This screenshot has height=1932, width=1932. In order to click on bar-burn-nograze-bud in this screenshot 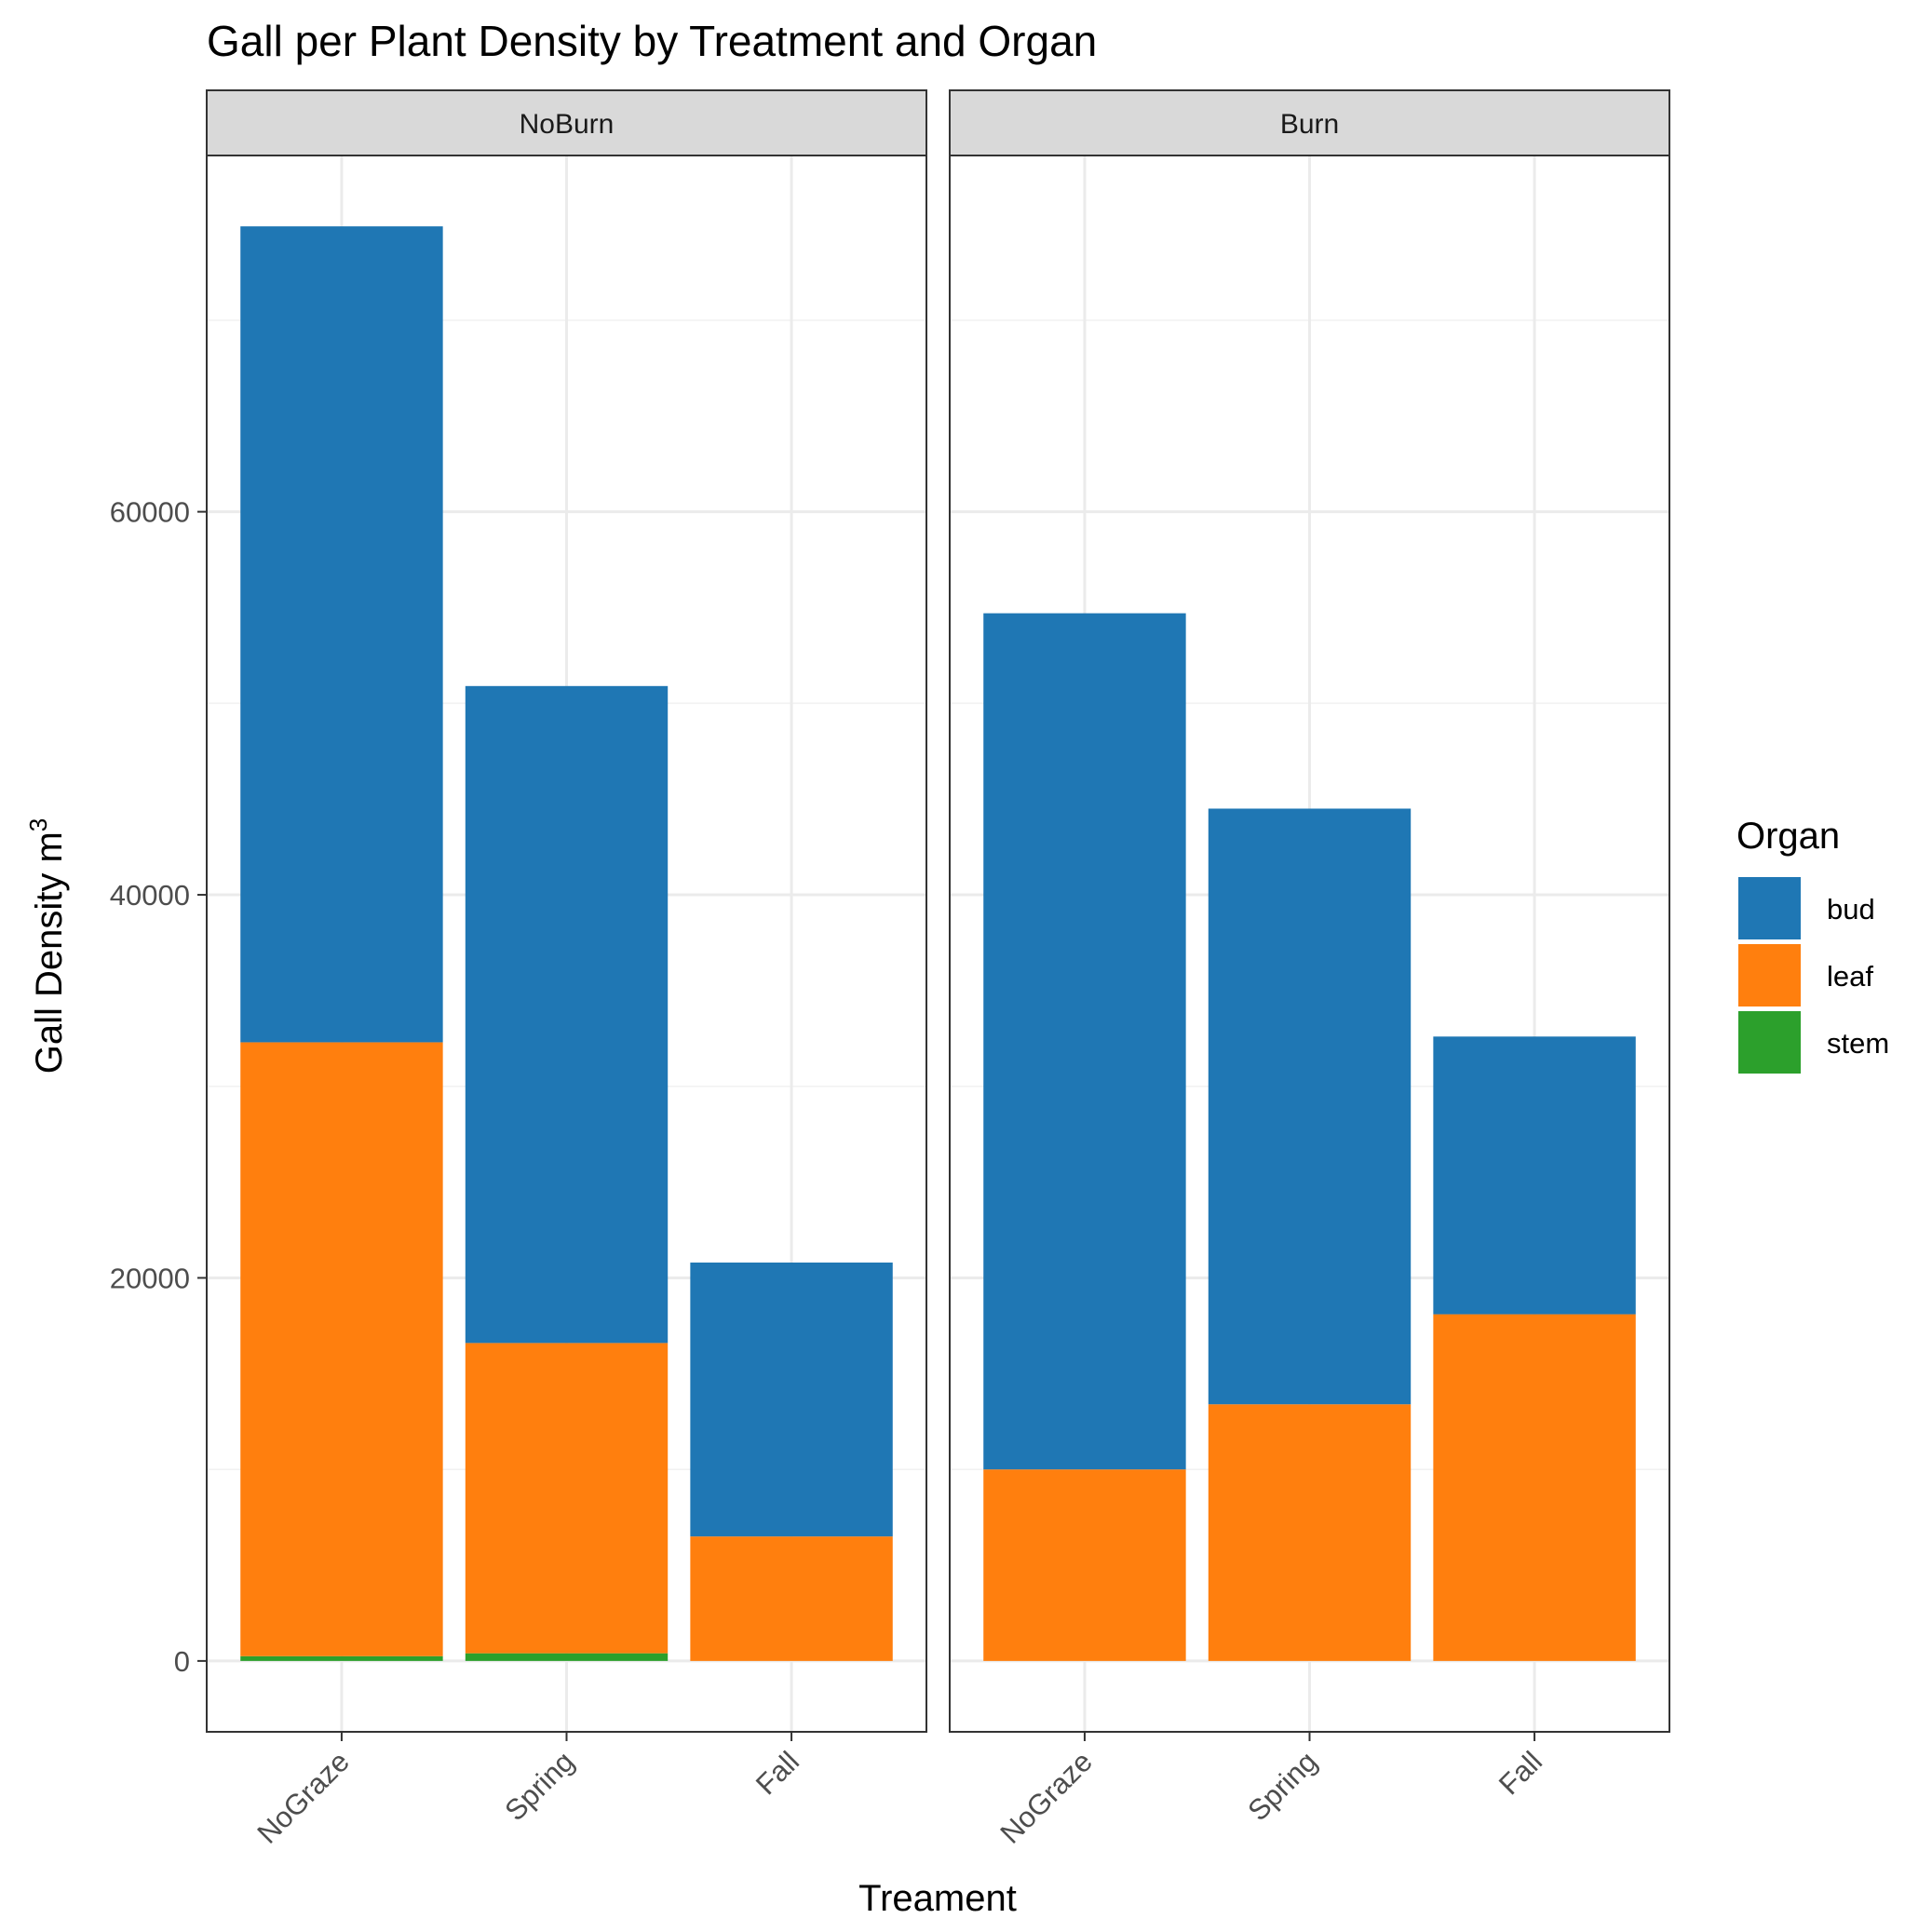, I will do `click(1084, 1041)`.